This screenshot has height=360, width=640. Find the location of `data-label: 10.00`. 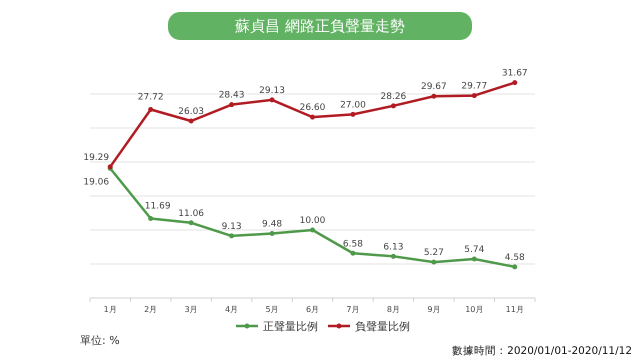

data-label: 10.00 is located at coordinates (313, 221).